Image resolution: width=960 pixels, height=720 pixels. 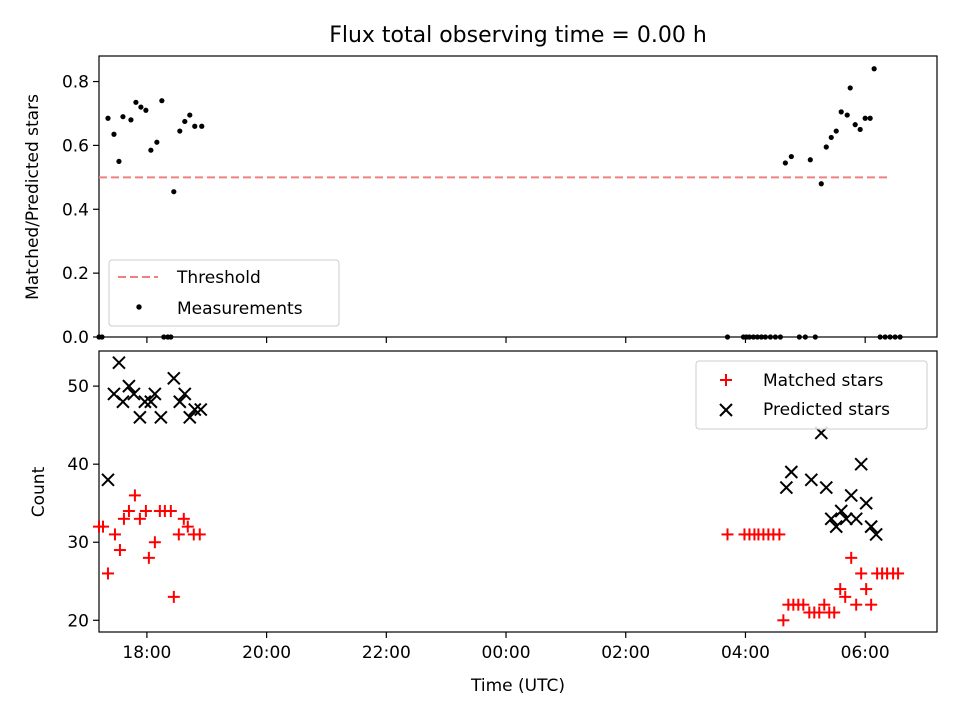 I want to click on count-ytick-label: 40, so click(x=78, y=465).